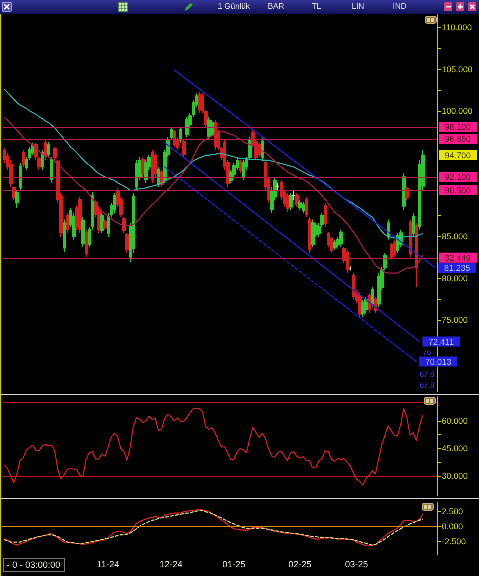 The height and width of the screenshot is (576, 479). I want to click on y-tick-label: 105.000, so click(457, 69).